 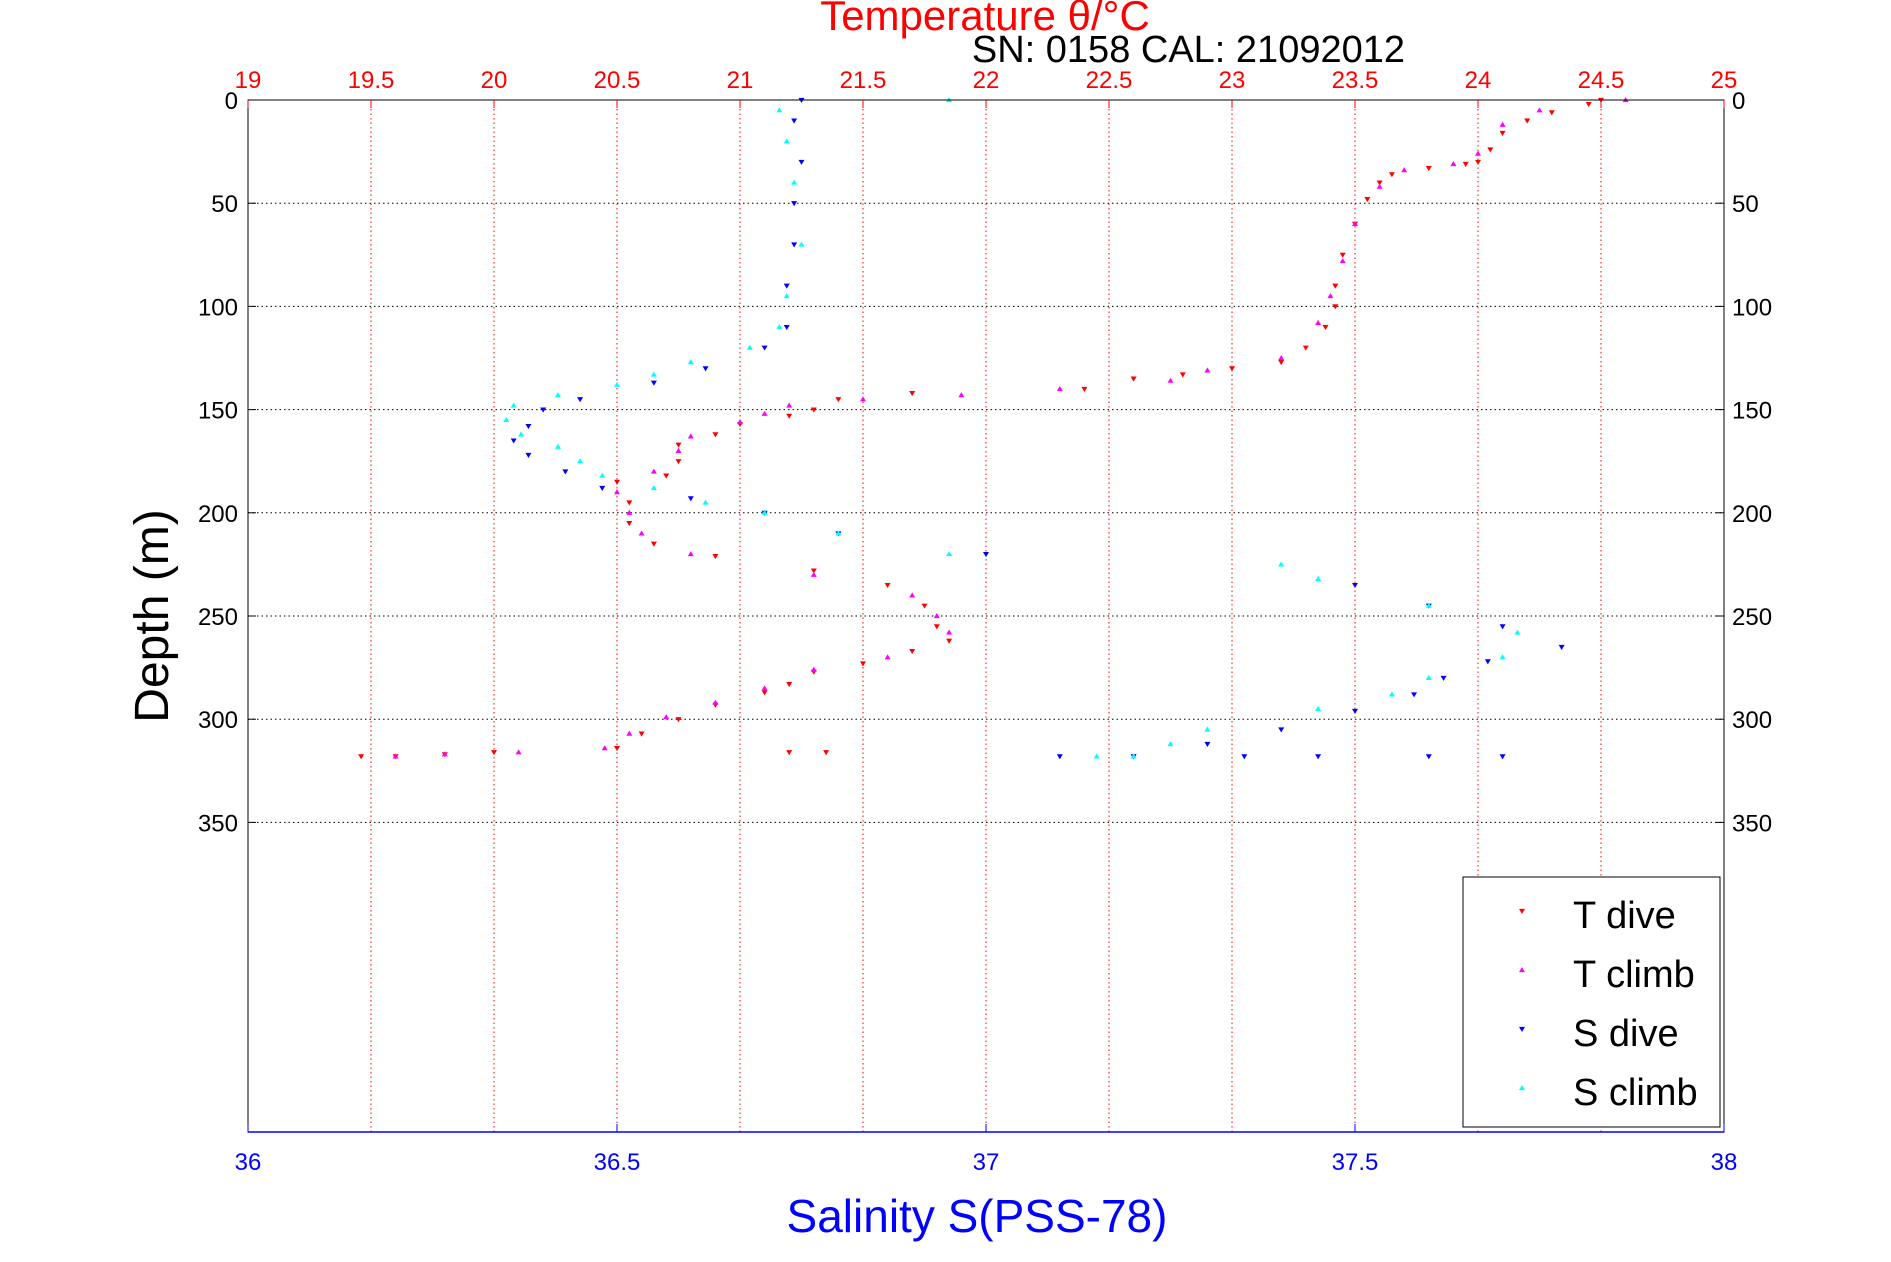 What do you see at coordinates (617, 80) in the screenshot?
I see `temperature-tick-label: 20.5` at bounding box center [617, 80].